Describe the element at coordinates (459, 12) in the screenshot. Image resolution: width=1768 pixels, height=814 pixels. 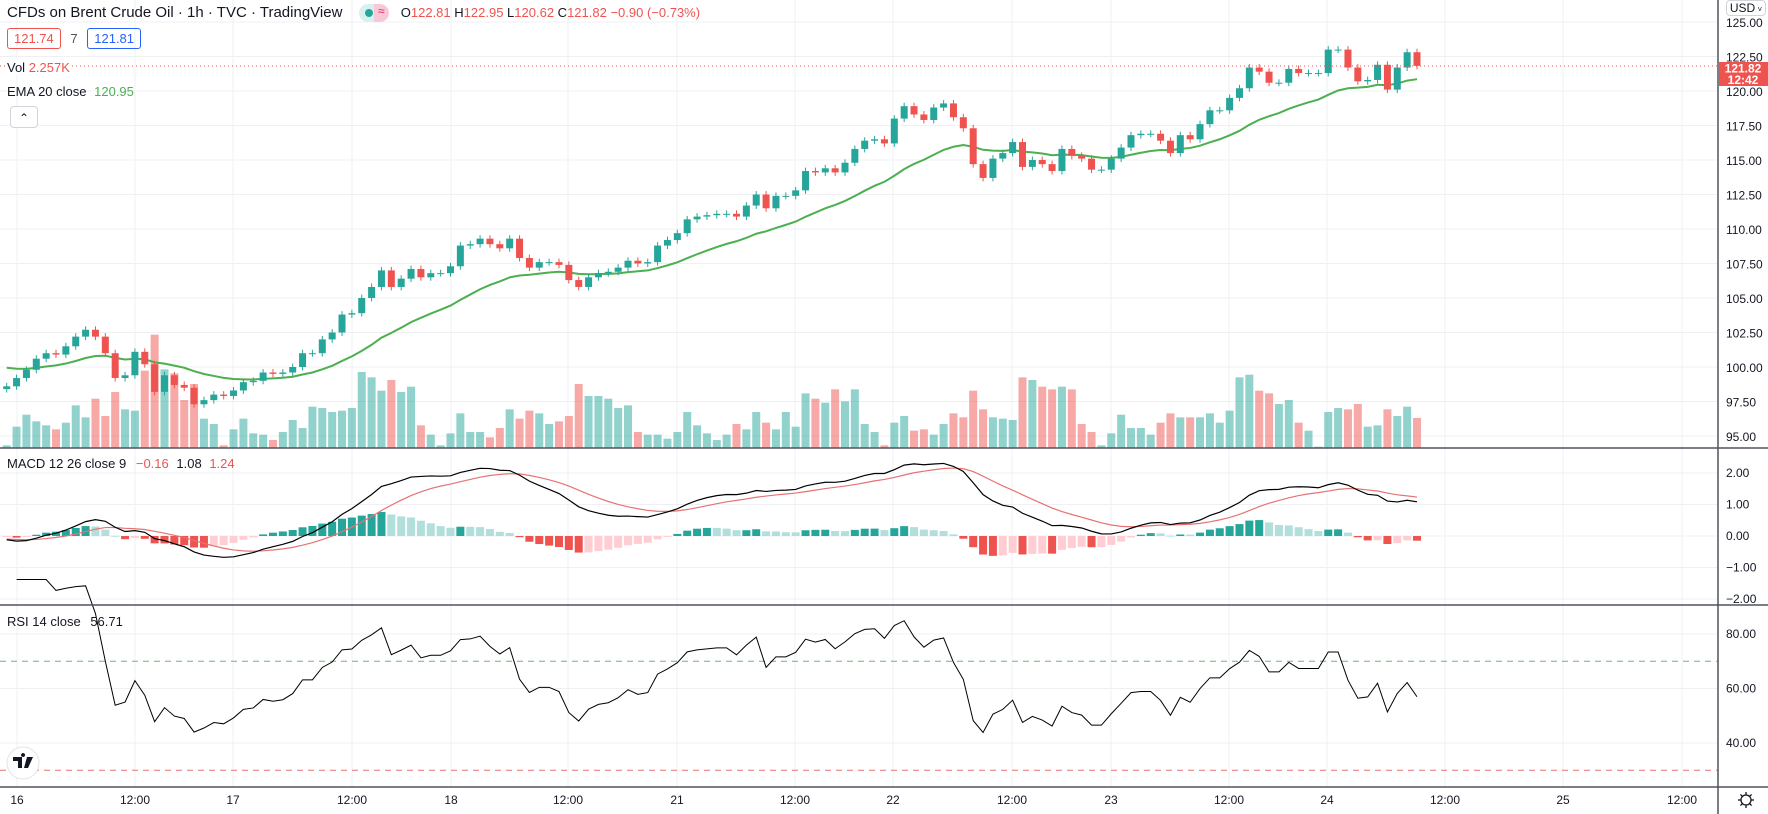
I see `high-label: H` at that location.